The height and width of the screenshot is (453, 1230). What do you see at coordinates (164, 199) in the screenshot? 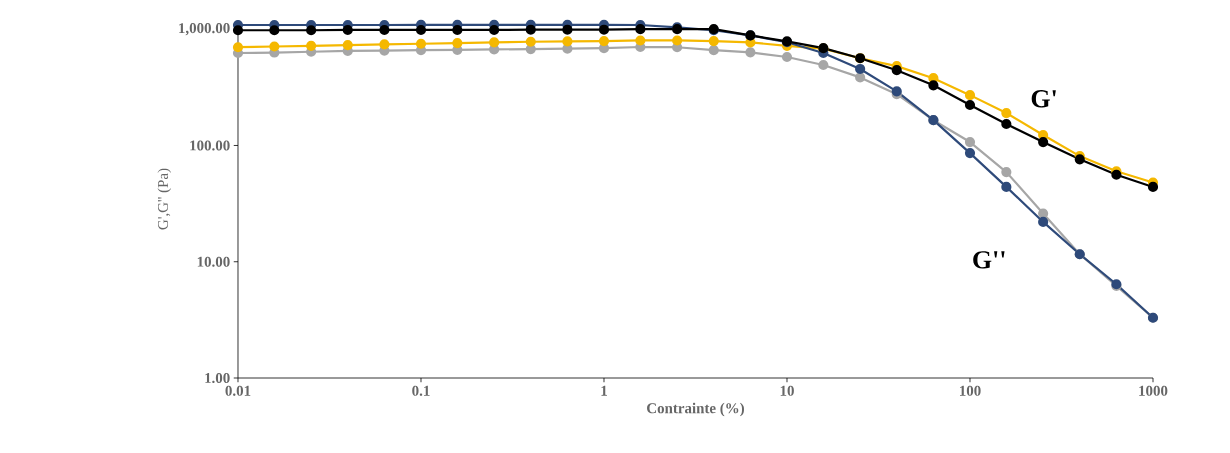
I see `y-axis-title: G',G'' (Pa)` at bounding box center [164, 199].